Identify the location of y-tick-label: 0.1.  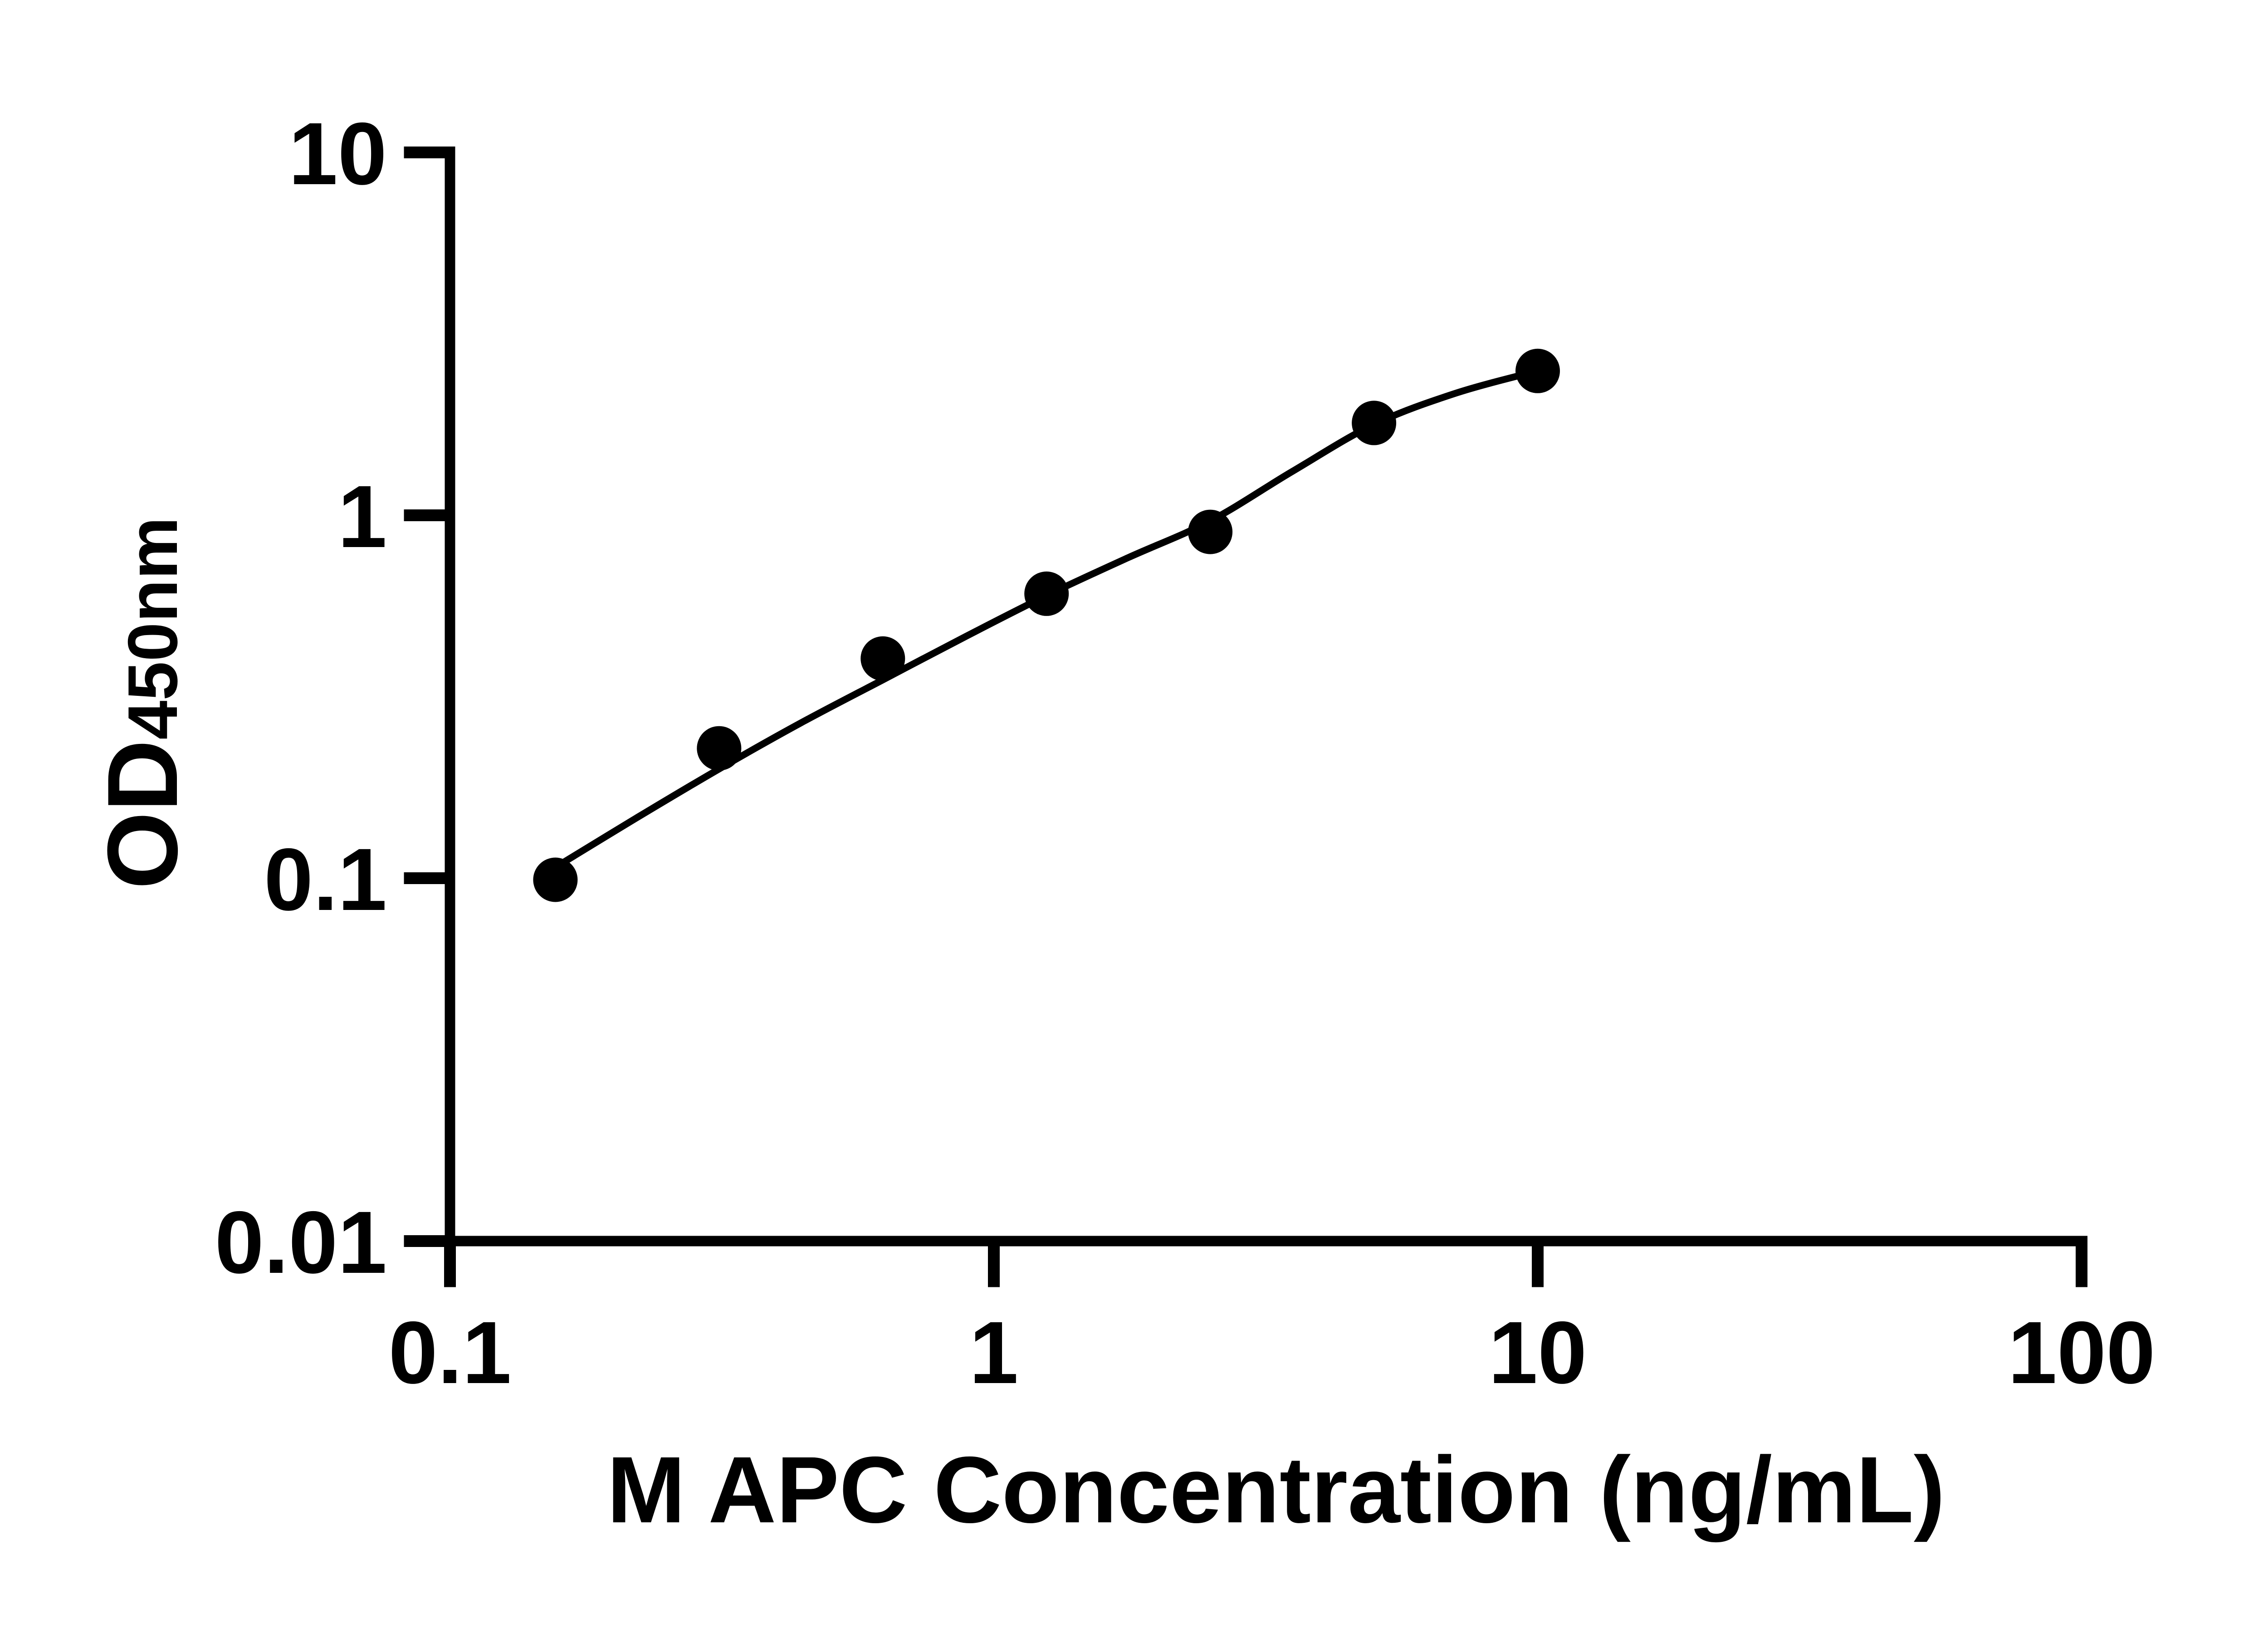
(325, 879).